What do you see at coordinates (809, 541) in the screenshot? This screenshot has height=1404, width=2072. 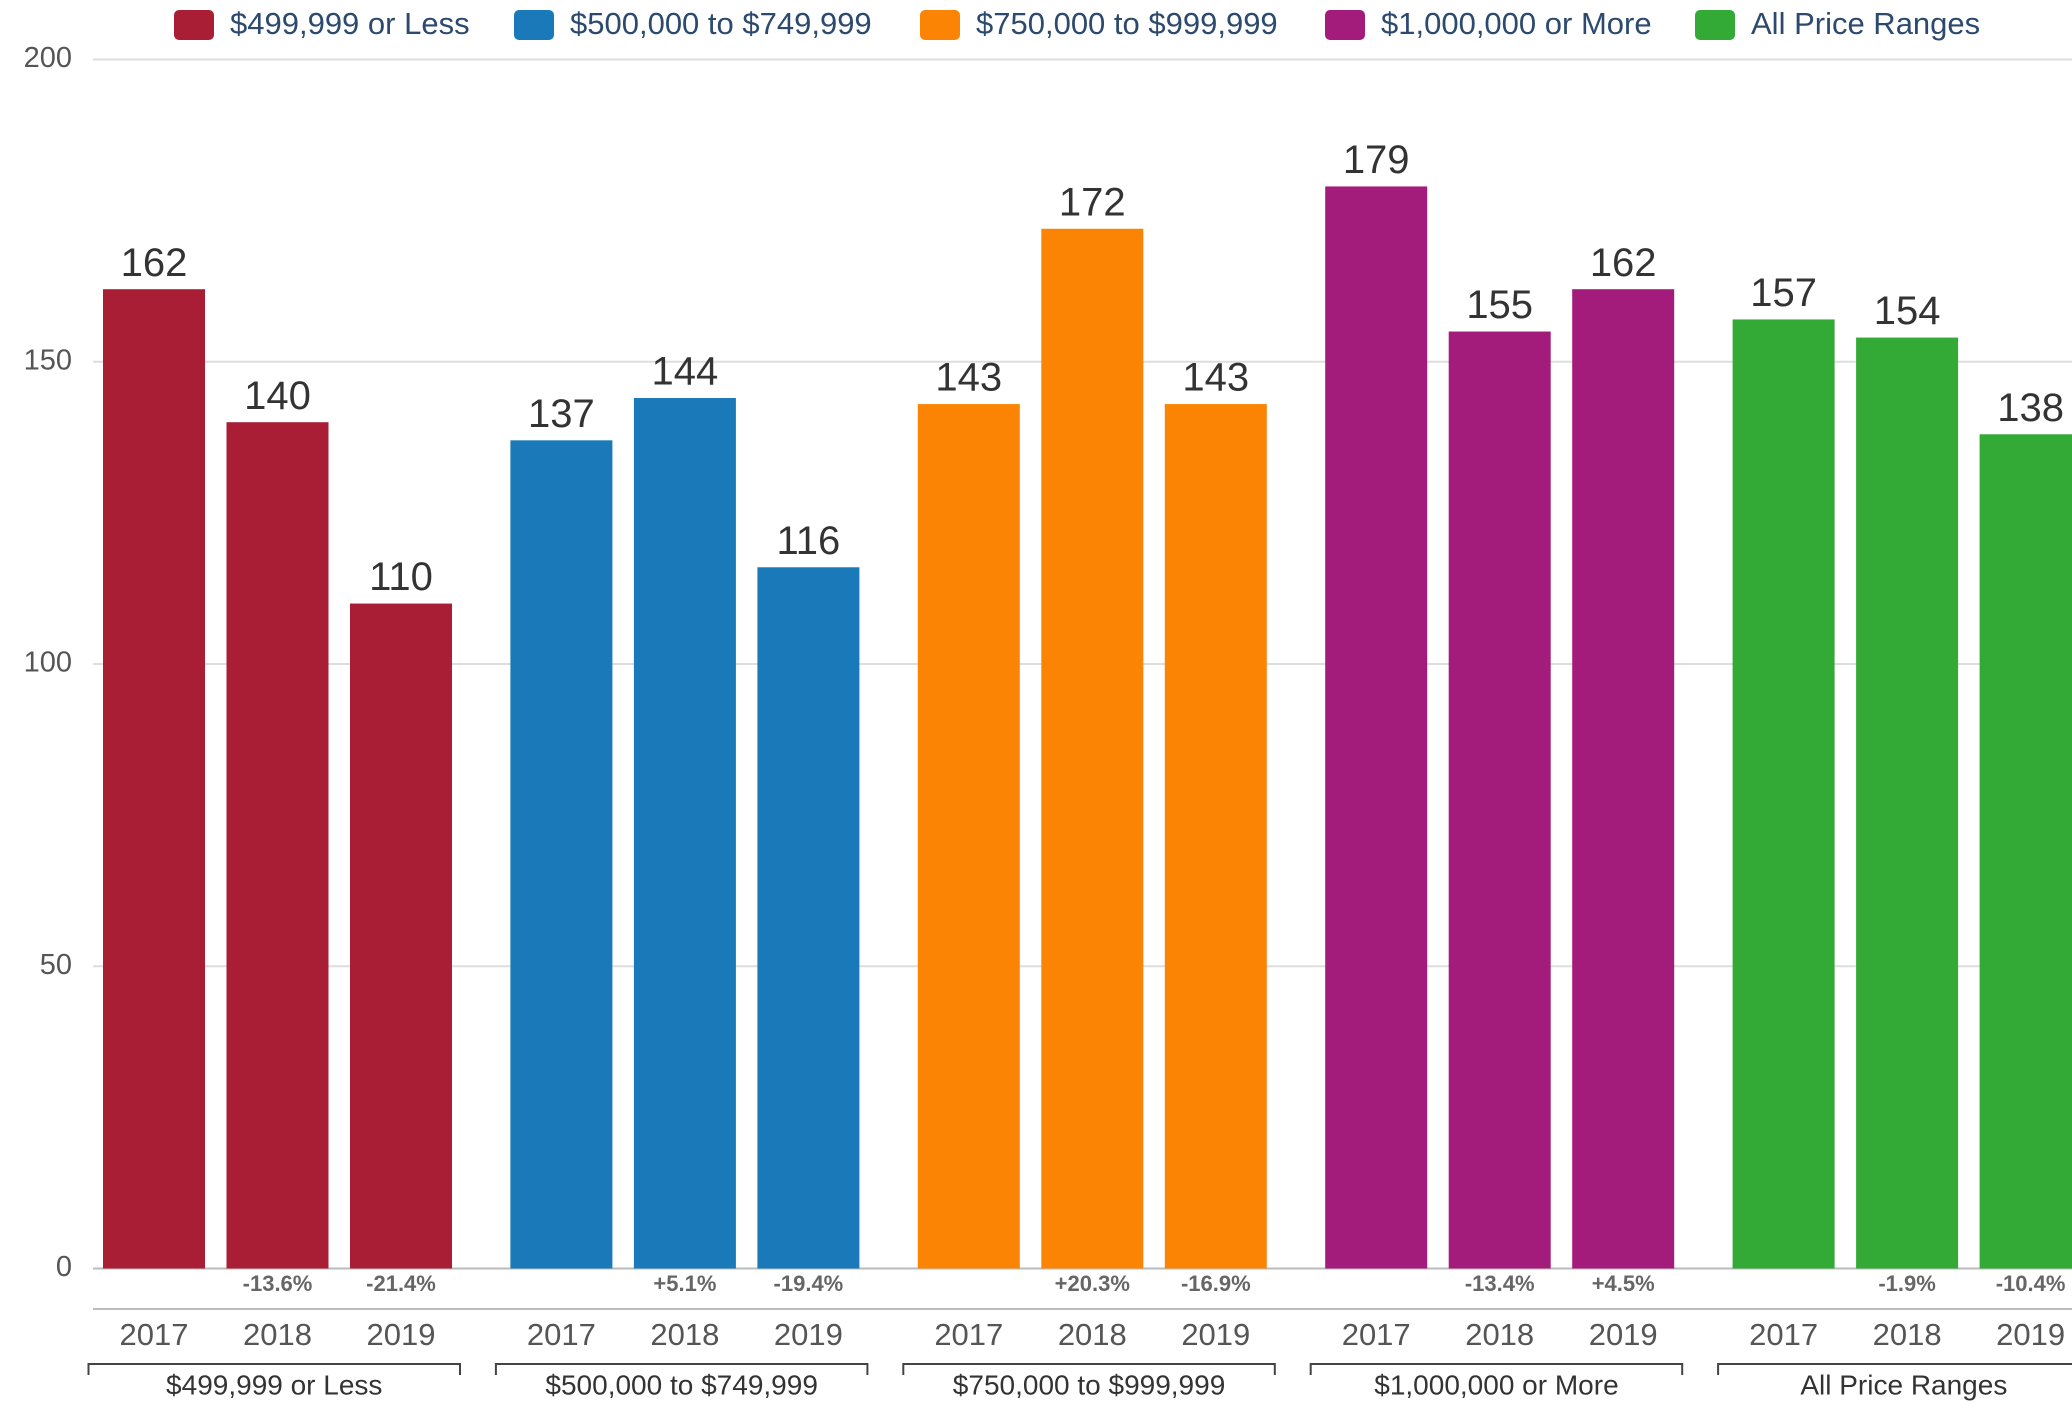 I see `value-label: 116` at bounding box center [809, 541].